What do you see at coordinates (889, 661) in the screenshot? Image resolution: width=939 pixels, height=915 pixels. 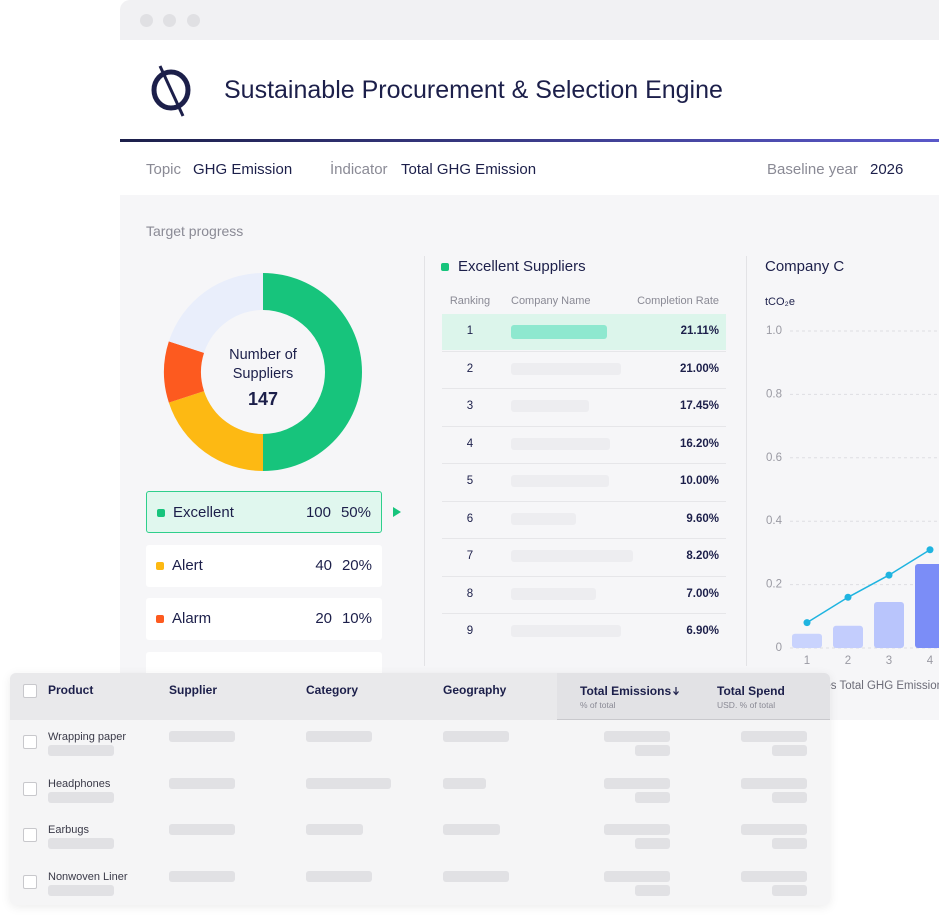 I see `x-tick-label: 3` at bounding box center [889, 661].